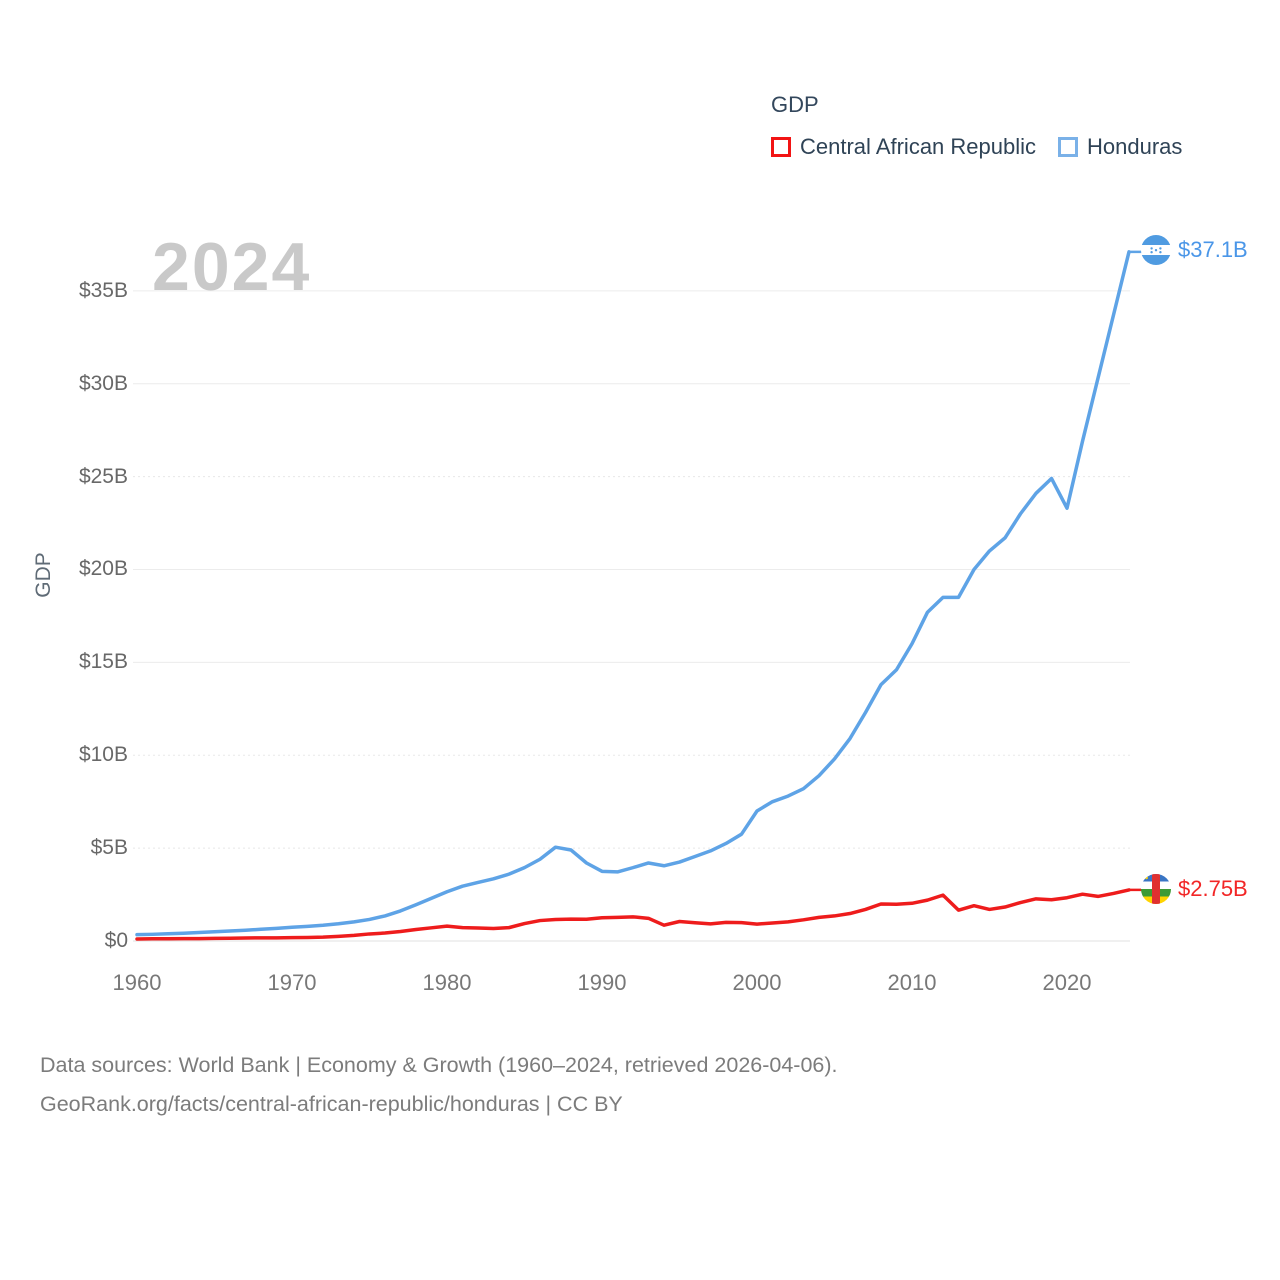 This screenshot has height=1280, width=1280. Describe the element at coordinates (103, 755) in the screenshot. I see `y-tick-label: $10B` at that location.